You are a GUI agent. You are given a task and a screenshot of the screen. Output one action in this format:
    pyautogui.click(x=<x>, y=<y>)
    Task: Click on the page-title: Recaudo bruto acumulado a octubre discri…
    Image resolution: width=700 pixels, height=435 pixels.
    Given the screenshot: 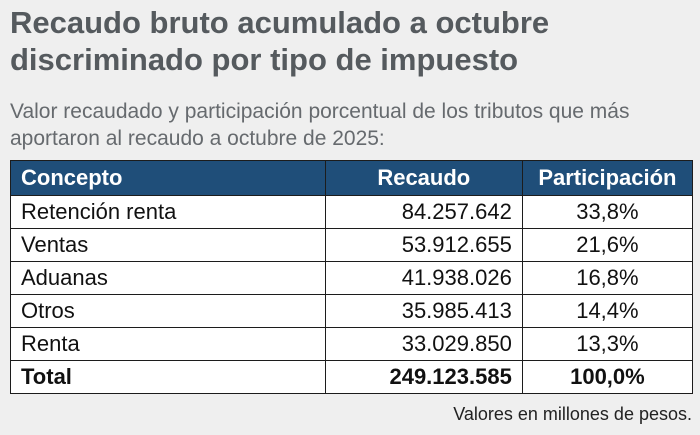 What is the action you would take?
    pyautogui.click(x=280, y=41)
    